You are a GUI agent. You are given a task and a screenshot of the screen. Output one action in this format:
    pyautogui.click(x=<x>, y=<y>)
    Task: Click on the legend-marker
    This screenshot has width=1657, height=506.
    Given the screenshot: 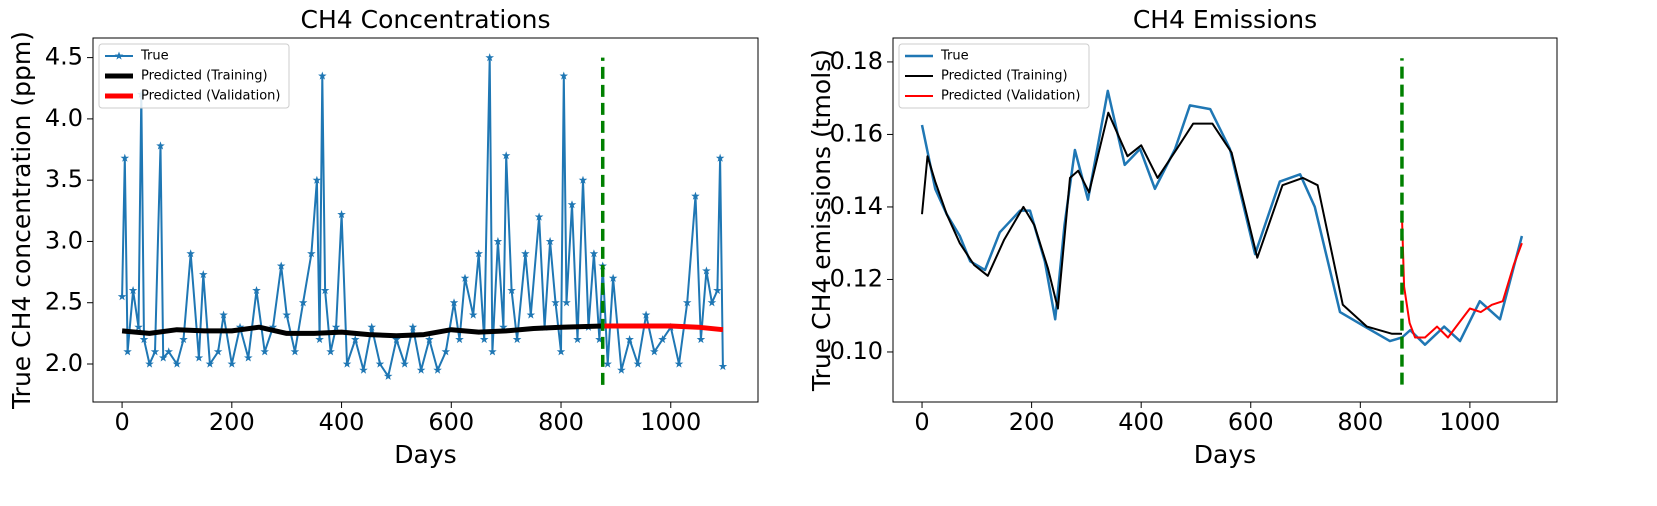 What is the action you would take?
    pyautogui.click(x=119, y=55)
    